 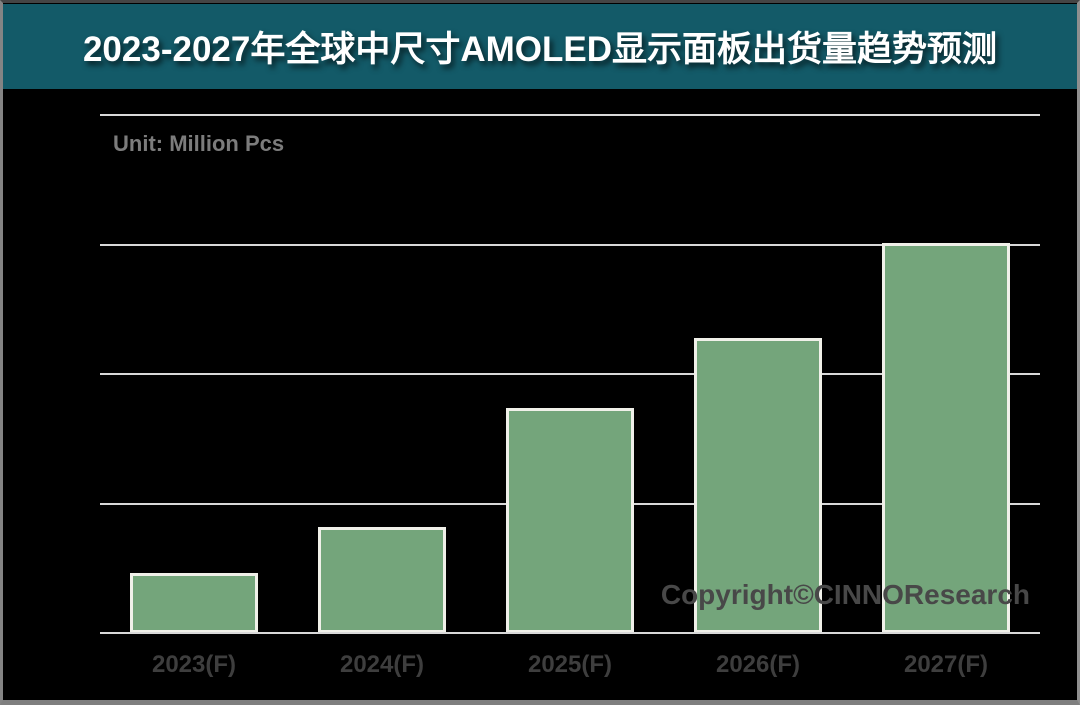 I want to click on x-axis-label: 2024(F), so click(x=382, y=664).